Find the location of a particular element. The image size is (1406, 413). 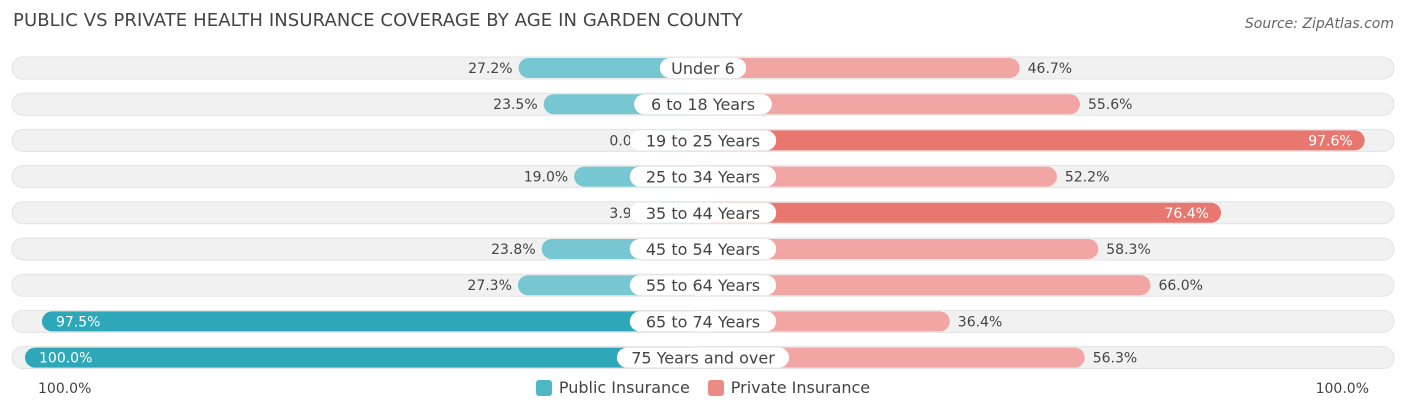

category-label: 6 to 18 Years is located at coordinates (703, 104).